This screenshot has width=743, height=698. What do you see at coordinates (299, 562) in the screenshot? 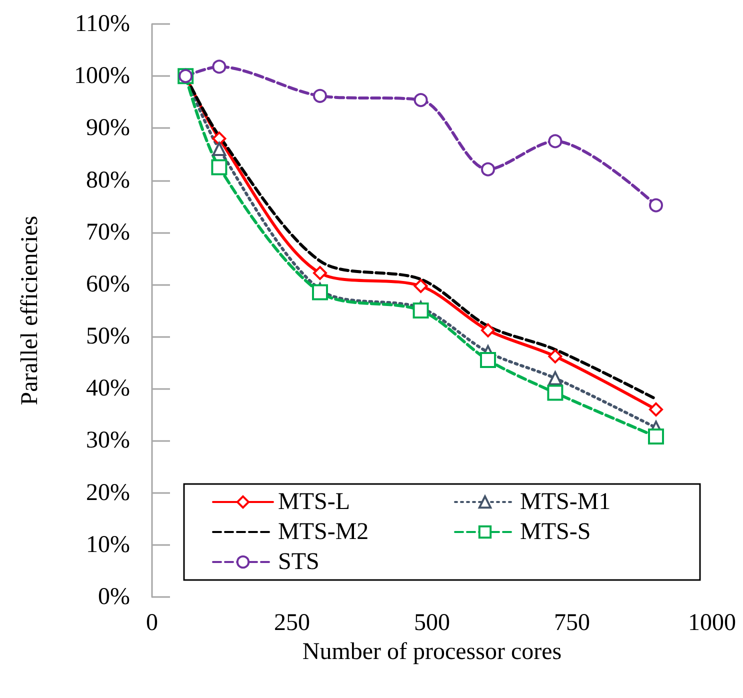
I see `legend-label: STS` at bounding box center [299, 562].